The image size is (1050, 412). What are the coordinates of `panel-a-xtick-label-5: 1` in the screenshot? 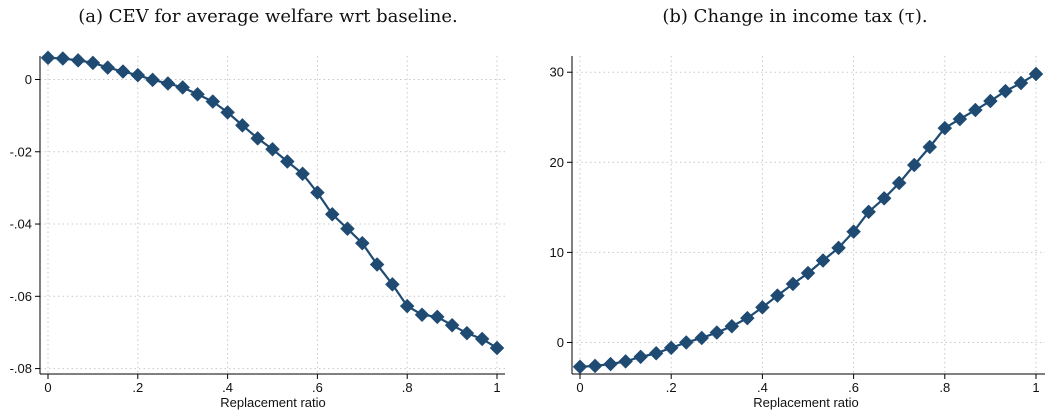 It's located at (496, 387).